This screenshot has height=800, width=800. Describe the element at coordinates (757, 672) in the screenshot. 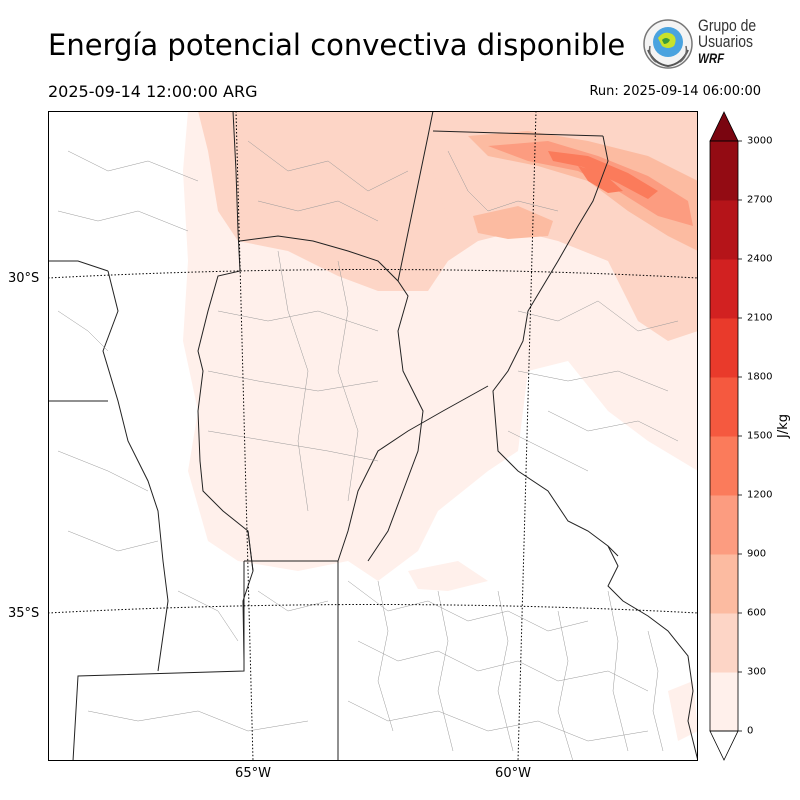

I see `colorbar-tick-label: 300` at that location.